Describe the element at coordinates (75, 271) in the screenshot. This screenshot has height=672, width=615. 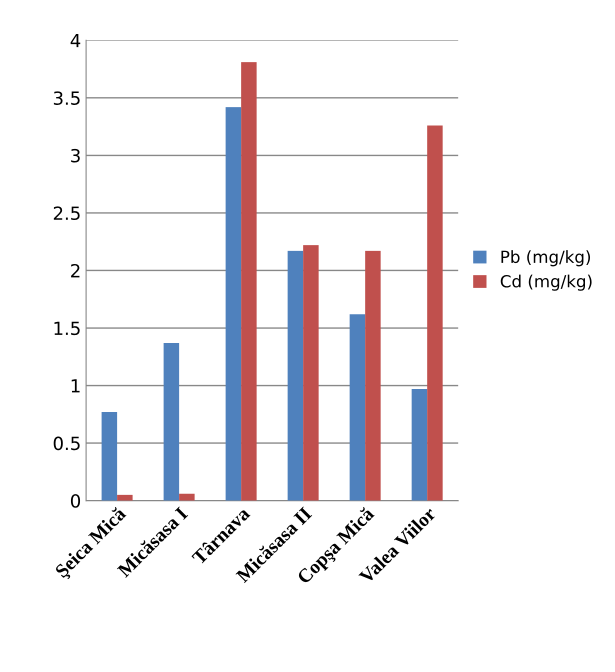
I see `y-tick-label: 2` at that location.